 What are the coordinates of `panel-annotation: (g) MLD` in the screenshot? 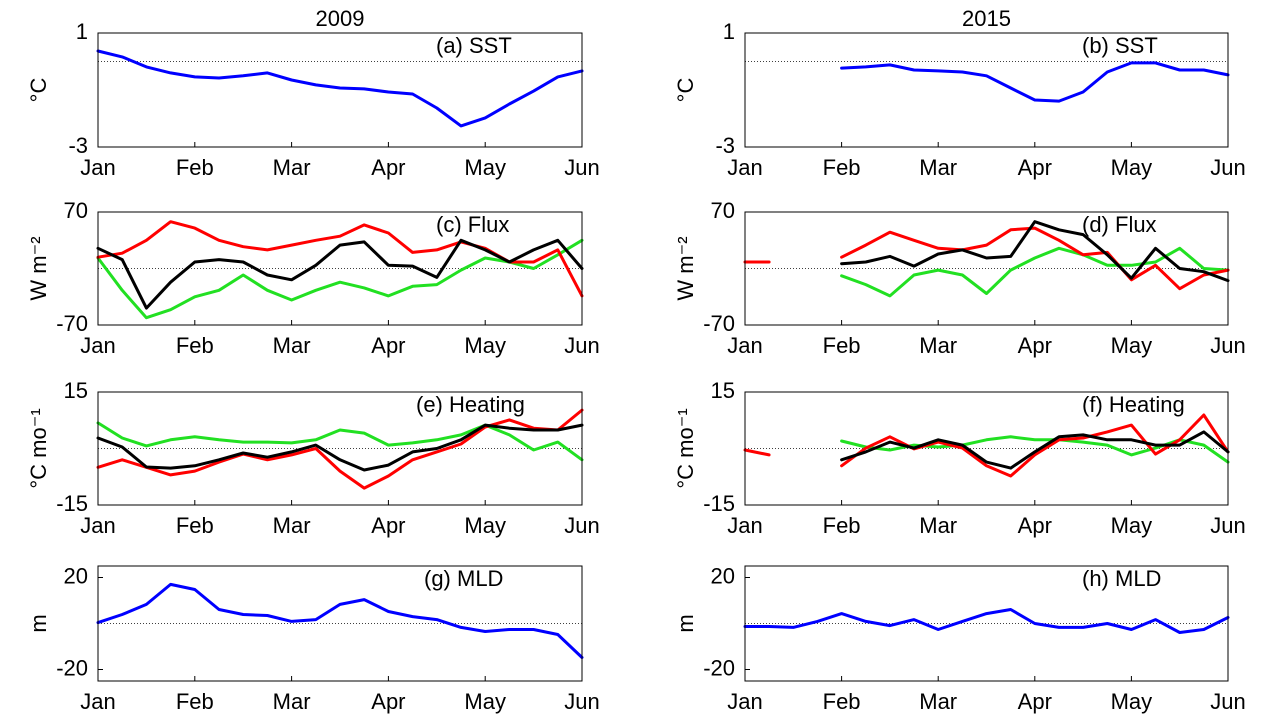 It's located at (463, 578).